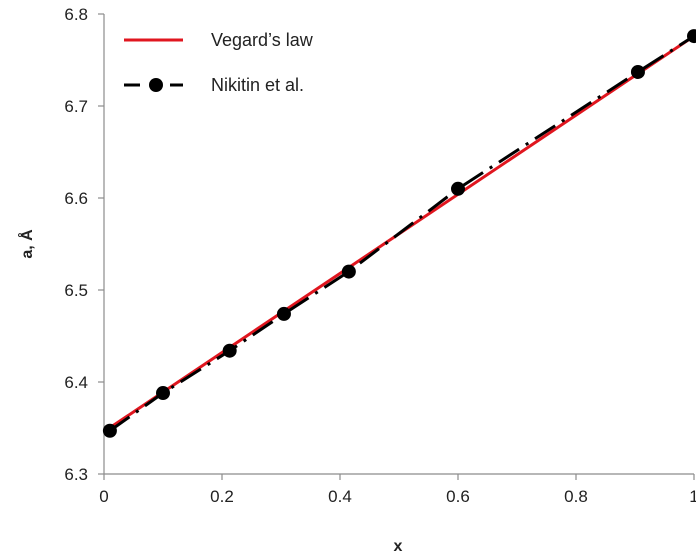 The width and height of the screenshot is (696, 556). What do you see at coordinates (26, 244) in the screenshot?
I see `y-axis-title: a, Å` at bounding box center [26, 244].